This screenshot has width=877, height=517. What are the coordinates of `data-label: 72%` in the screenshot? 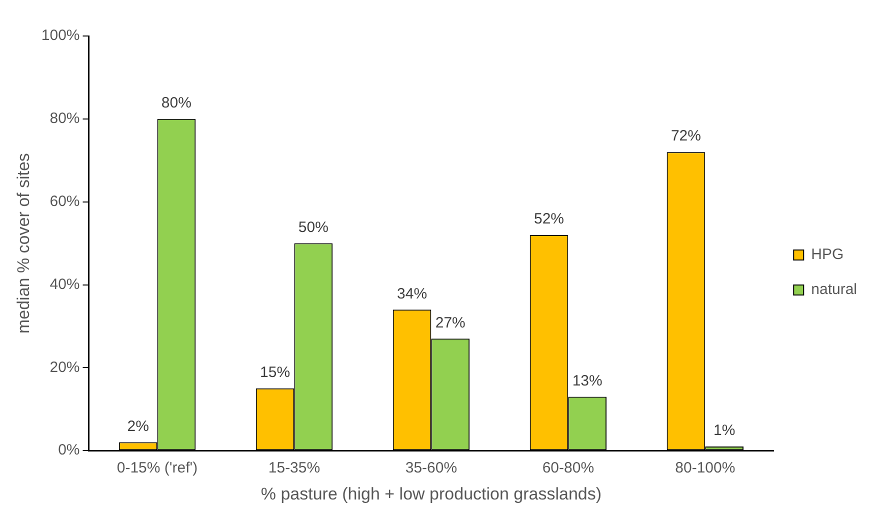 It's located at (685, 136).